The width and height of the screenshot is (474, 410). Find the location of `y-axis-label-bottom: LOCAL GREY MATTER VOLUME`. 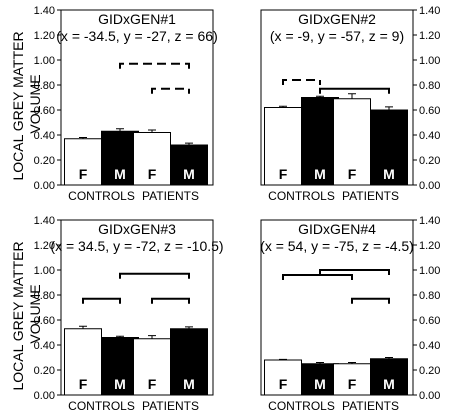

y-axis-label-bottom: LOCAL GREY MATTER VOLUME is located at coordinates (26, 314).